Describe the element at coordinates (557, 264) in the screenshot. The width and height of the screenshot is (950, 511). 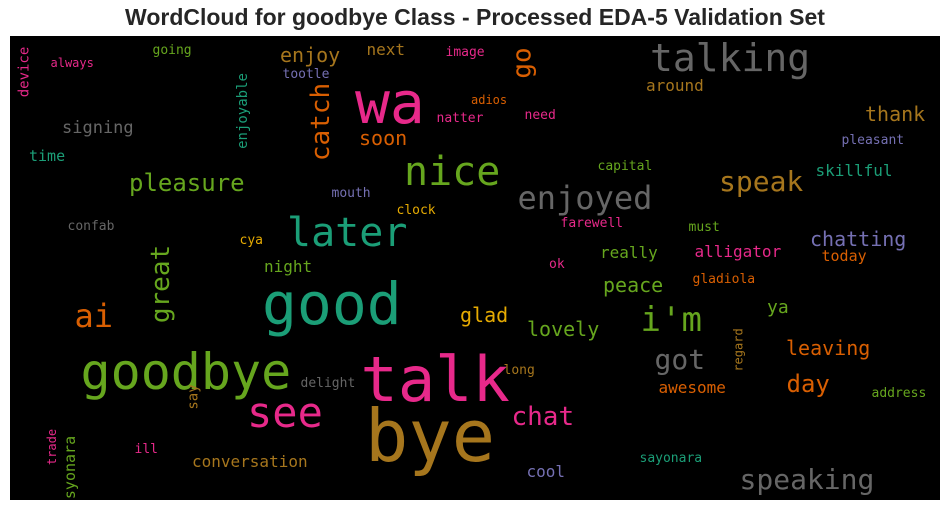
I see `word-ok: ok` at that location.